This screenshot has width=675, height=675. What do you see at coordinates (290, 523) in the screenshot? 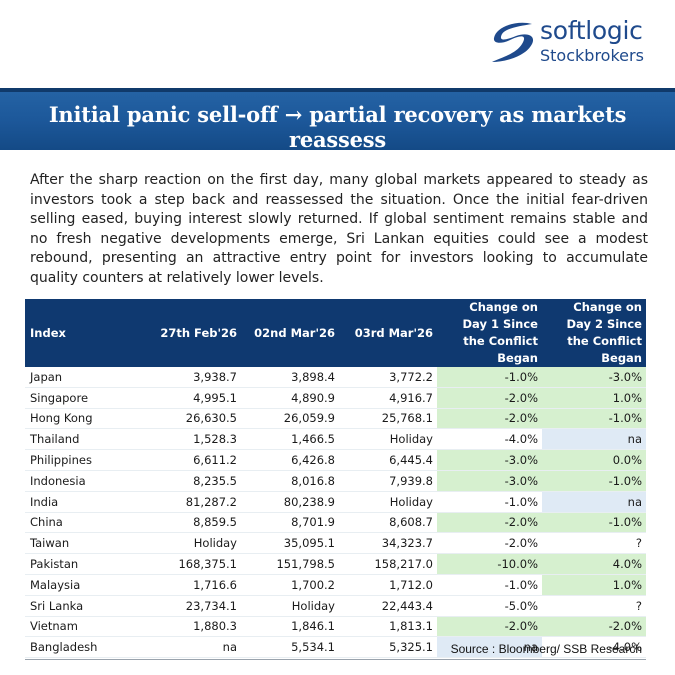
I see `value-cell: 8,701.9` at bounding box center [290, 523].